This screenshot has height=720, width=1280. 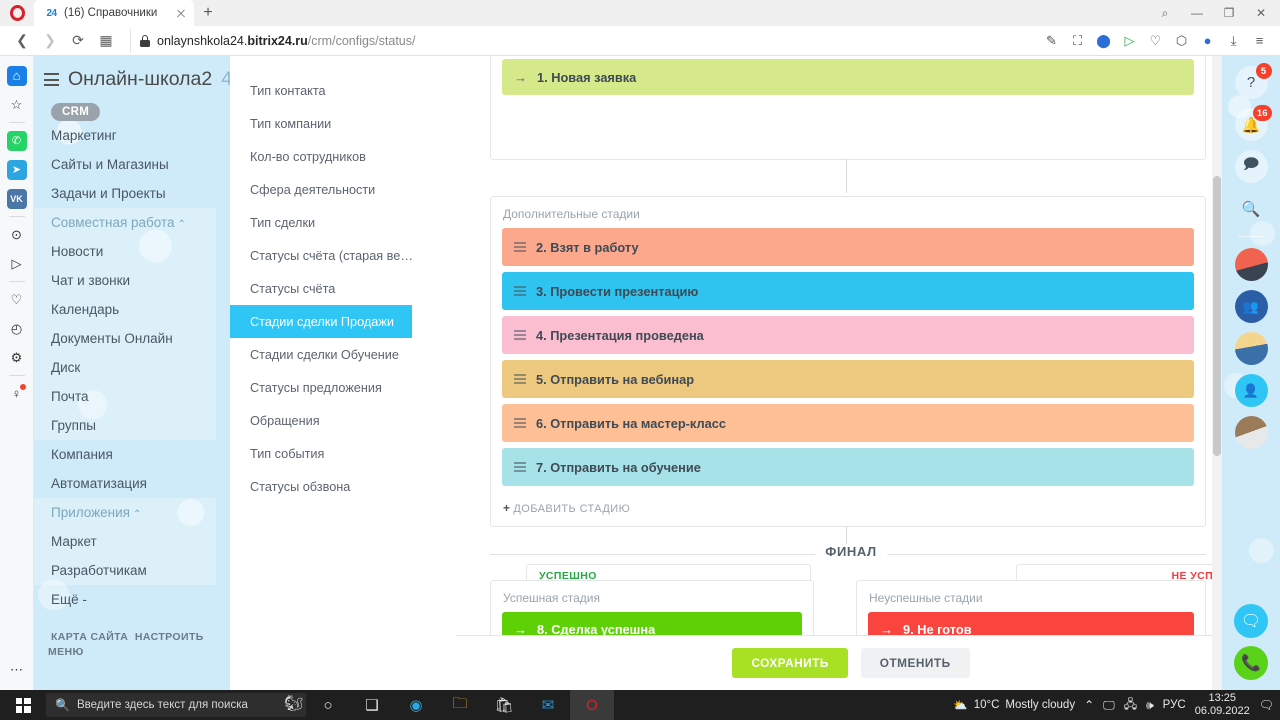 I want to click on sidebar-item-chat: Чат и звонки, so click(x=125, y=280).